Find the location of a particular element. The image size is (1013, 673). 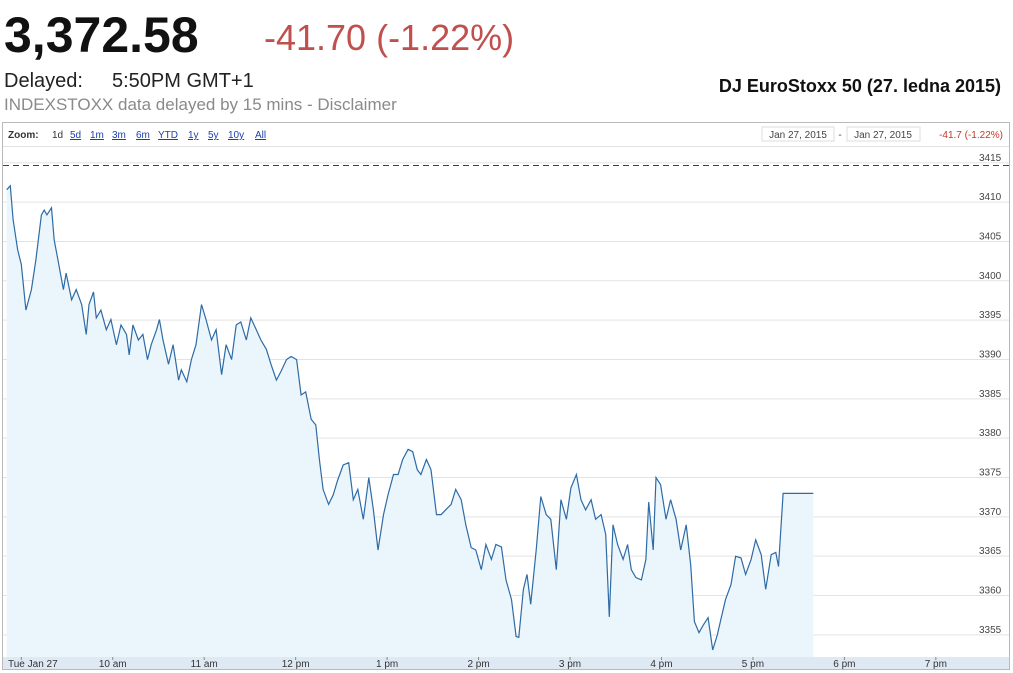

delayed-label: Delayed: is located at coordinates (43, 81).